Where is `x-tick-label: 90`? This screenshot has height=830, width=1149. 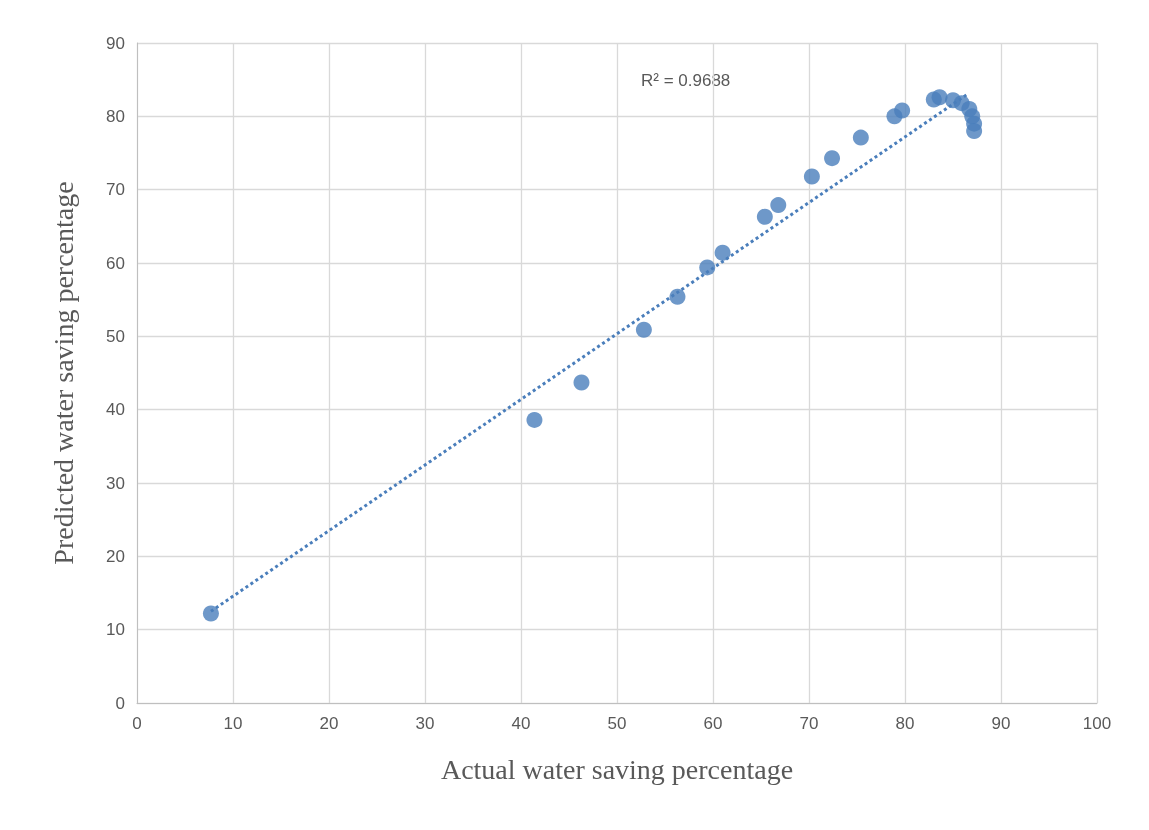 x-tick-label: 90 is located at coordinates (1001, 723).